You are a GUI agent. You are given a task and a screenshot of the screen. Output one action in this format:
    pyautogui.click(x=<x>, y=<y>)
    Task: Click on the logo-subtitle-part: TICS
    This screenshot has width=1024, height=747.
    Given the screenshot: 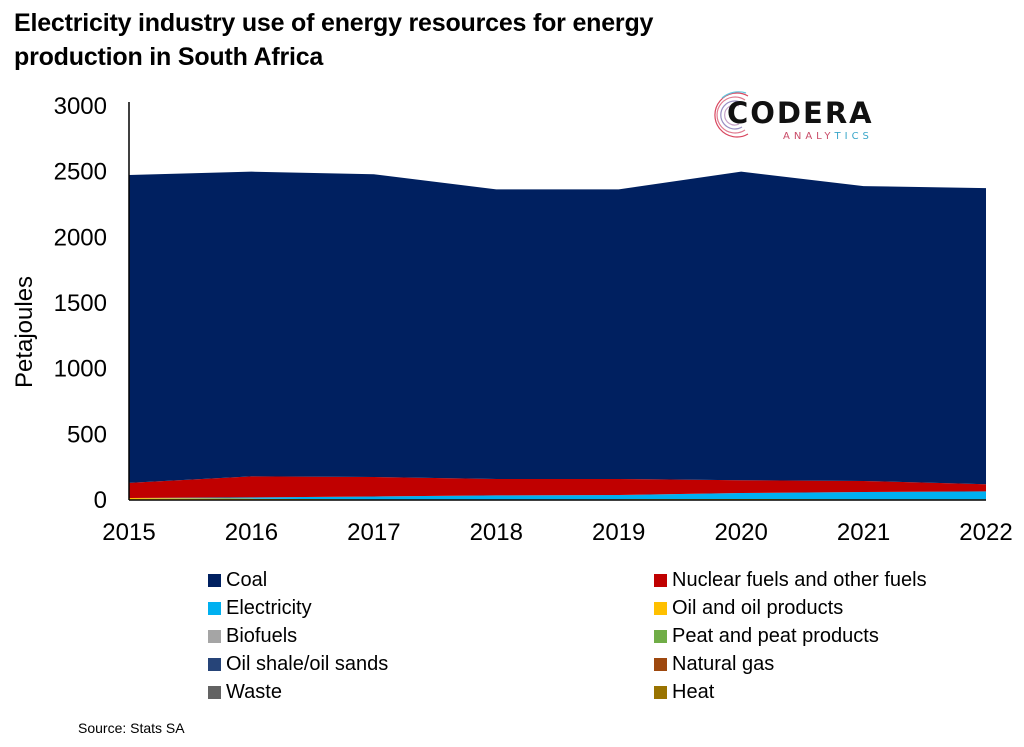 What is the action you would take?
    pyautogui.click(x=853, y=136)
    